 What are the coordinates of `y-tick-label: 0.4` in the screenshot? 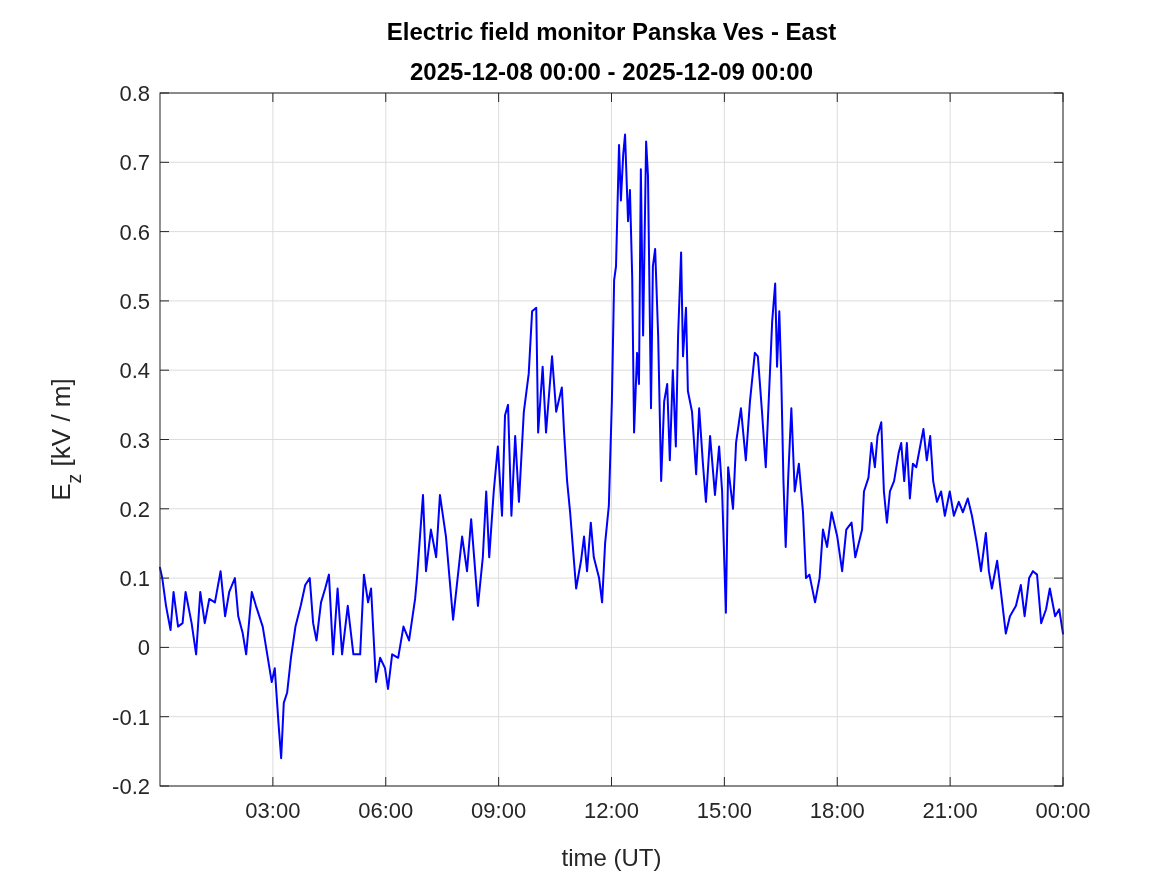 It's located at (134, 371).